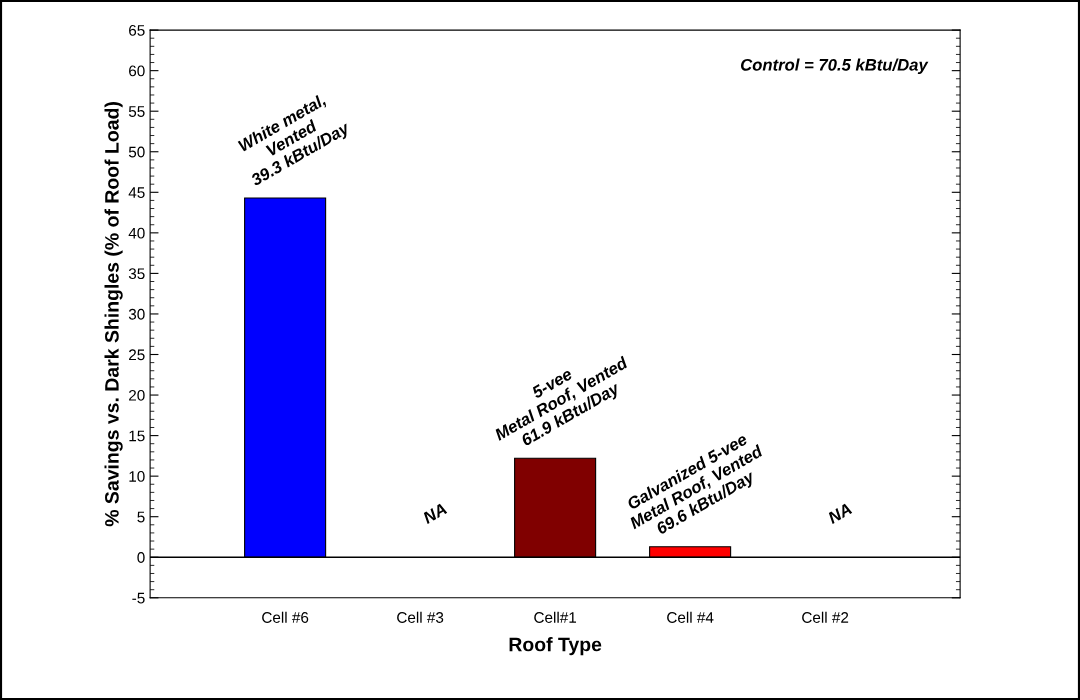  I want to click on x-axis-title: Roof Type, so click(555, 646).